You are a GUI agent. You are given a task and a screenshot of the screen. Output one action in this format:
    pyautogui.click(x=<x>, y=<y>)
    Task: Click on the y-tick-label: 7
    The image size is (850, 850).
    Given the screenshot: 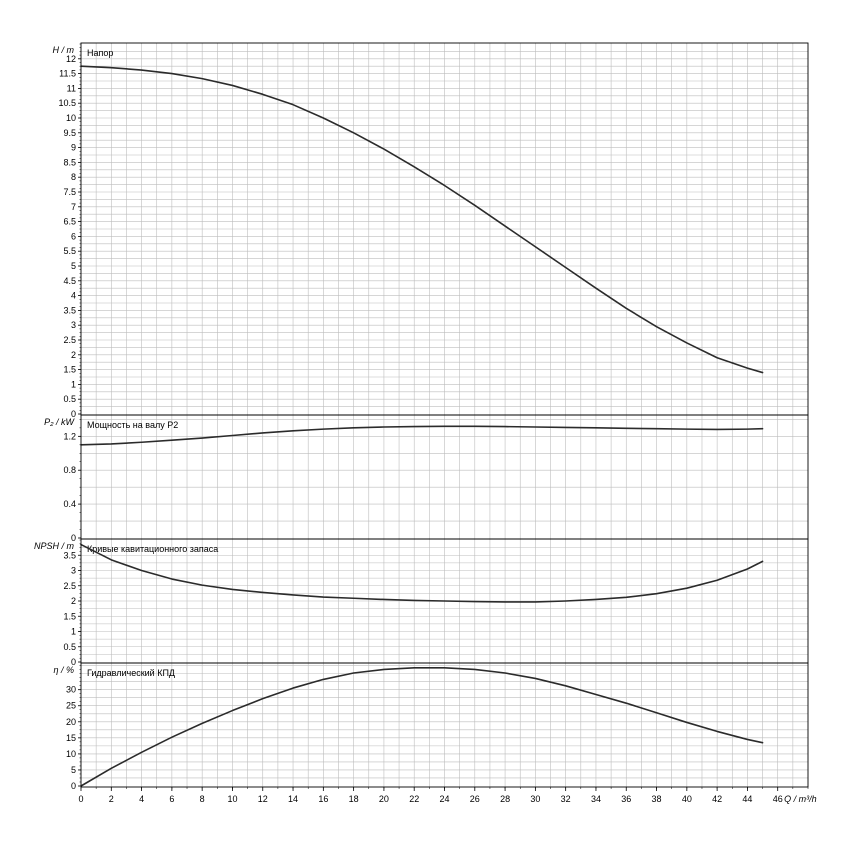 What is the action you would take?
    pyautogui.click(x=73, y=207)
    